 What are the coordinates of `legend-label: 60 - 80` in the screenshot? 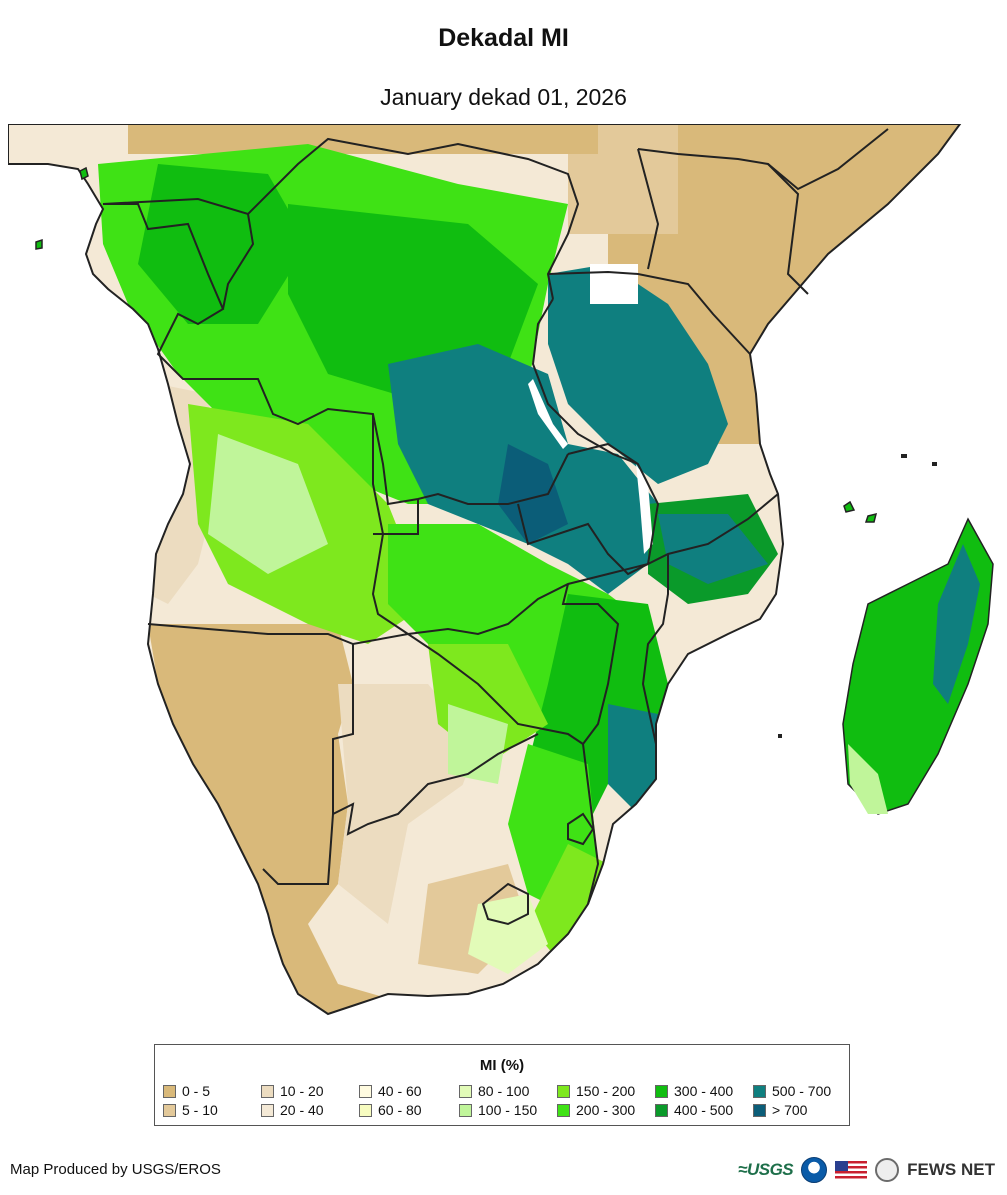 It's located at (400, 1110).